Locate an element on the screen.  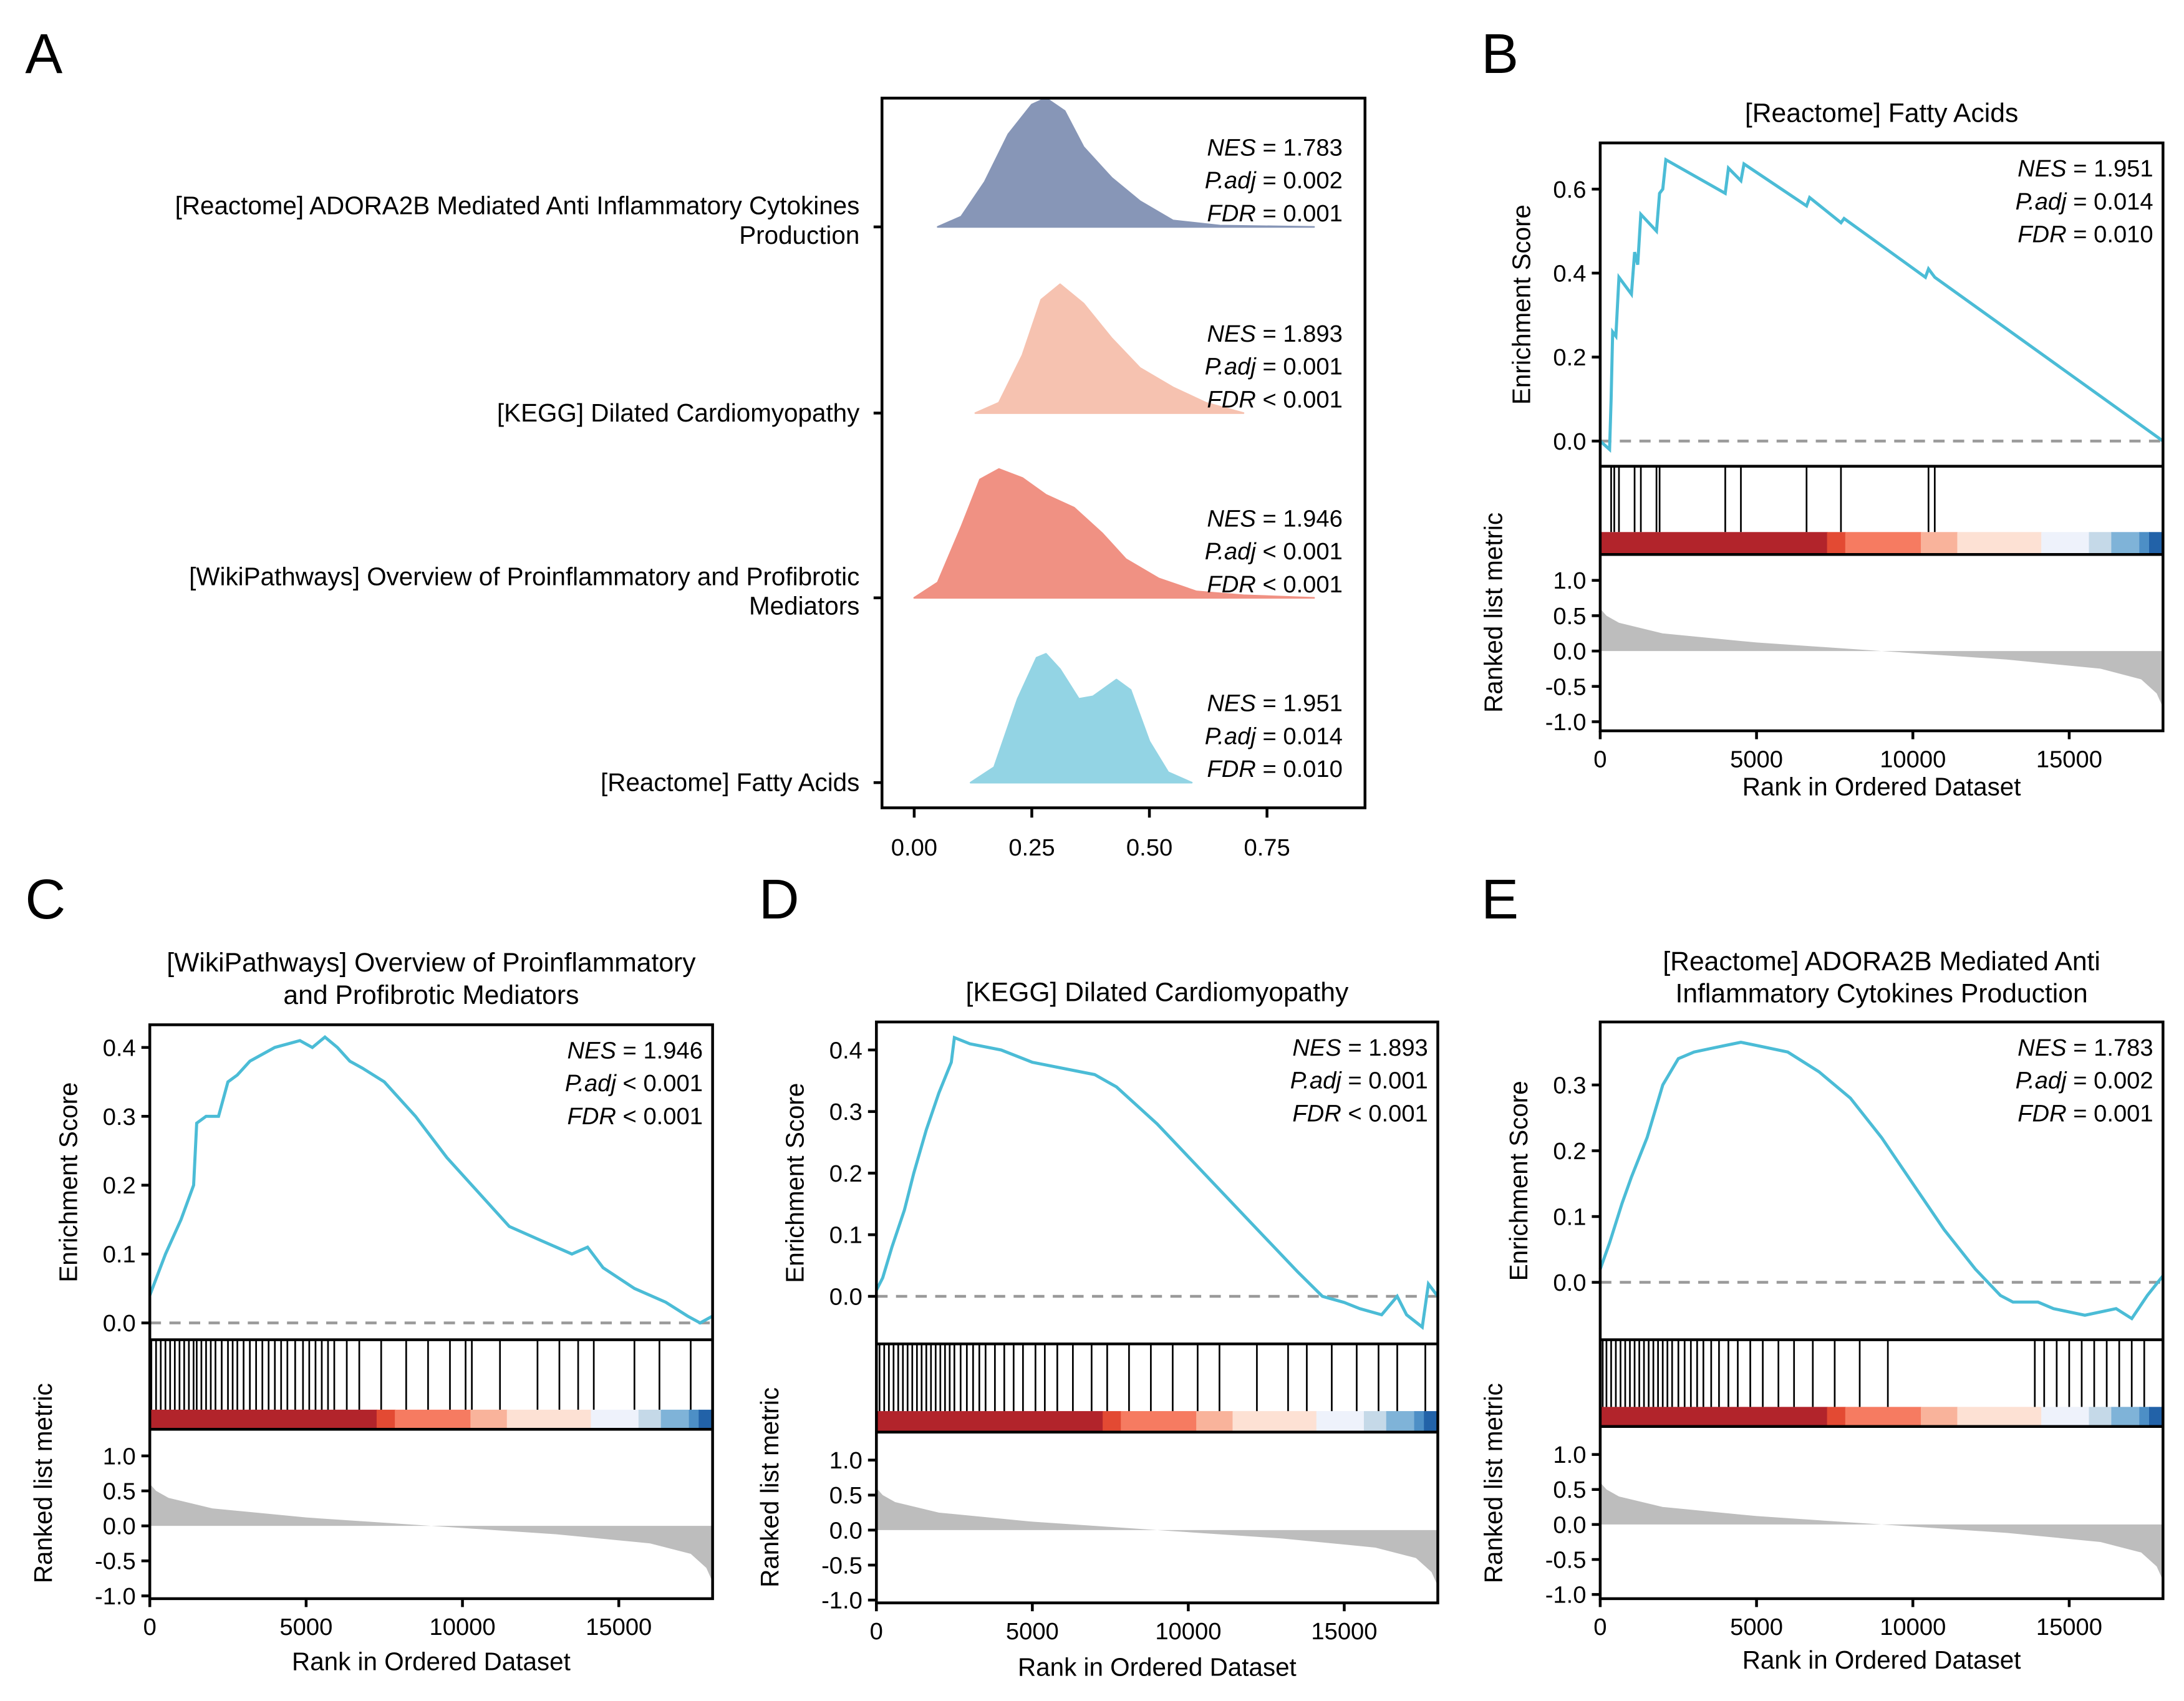
y-tick-label: 0.3 is located at coordinates (120, 1117).